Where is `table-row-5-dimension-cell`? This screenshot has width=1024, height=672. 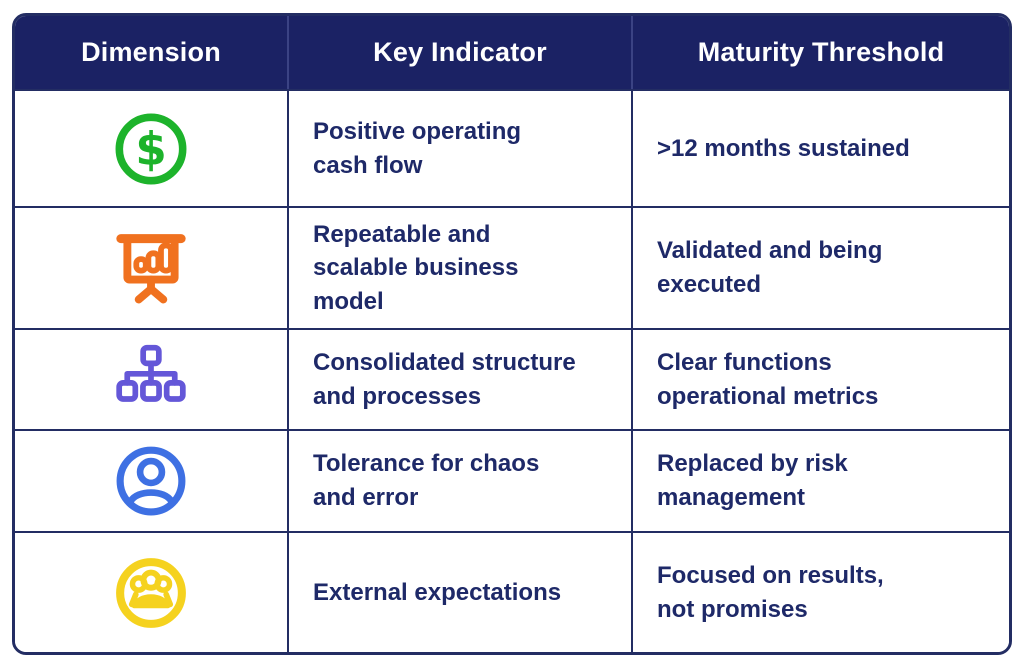 table-row-5-dimension-cell is located at coordinates (151, 591).